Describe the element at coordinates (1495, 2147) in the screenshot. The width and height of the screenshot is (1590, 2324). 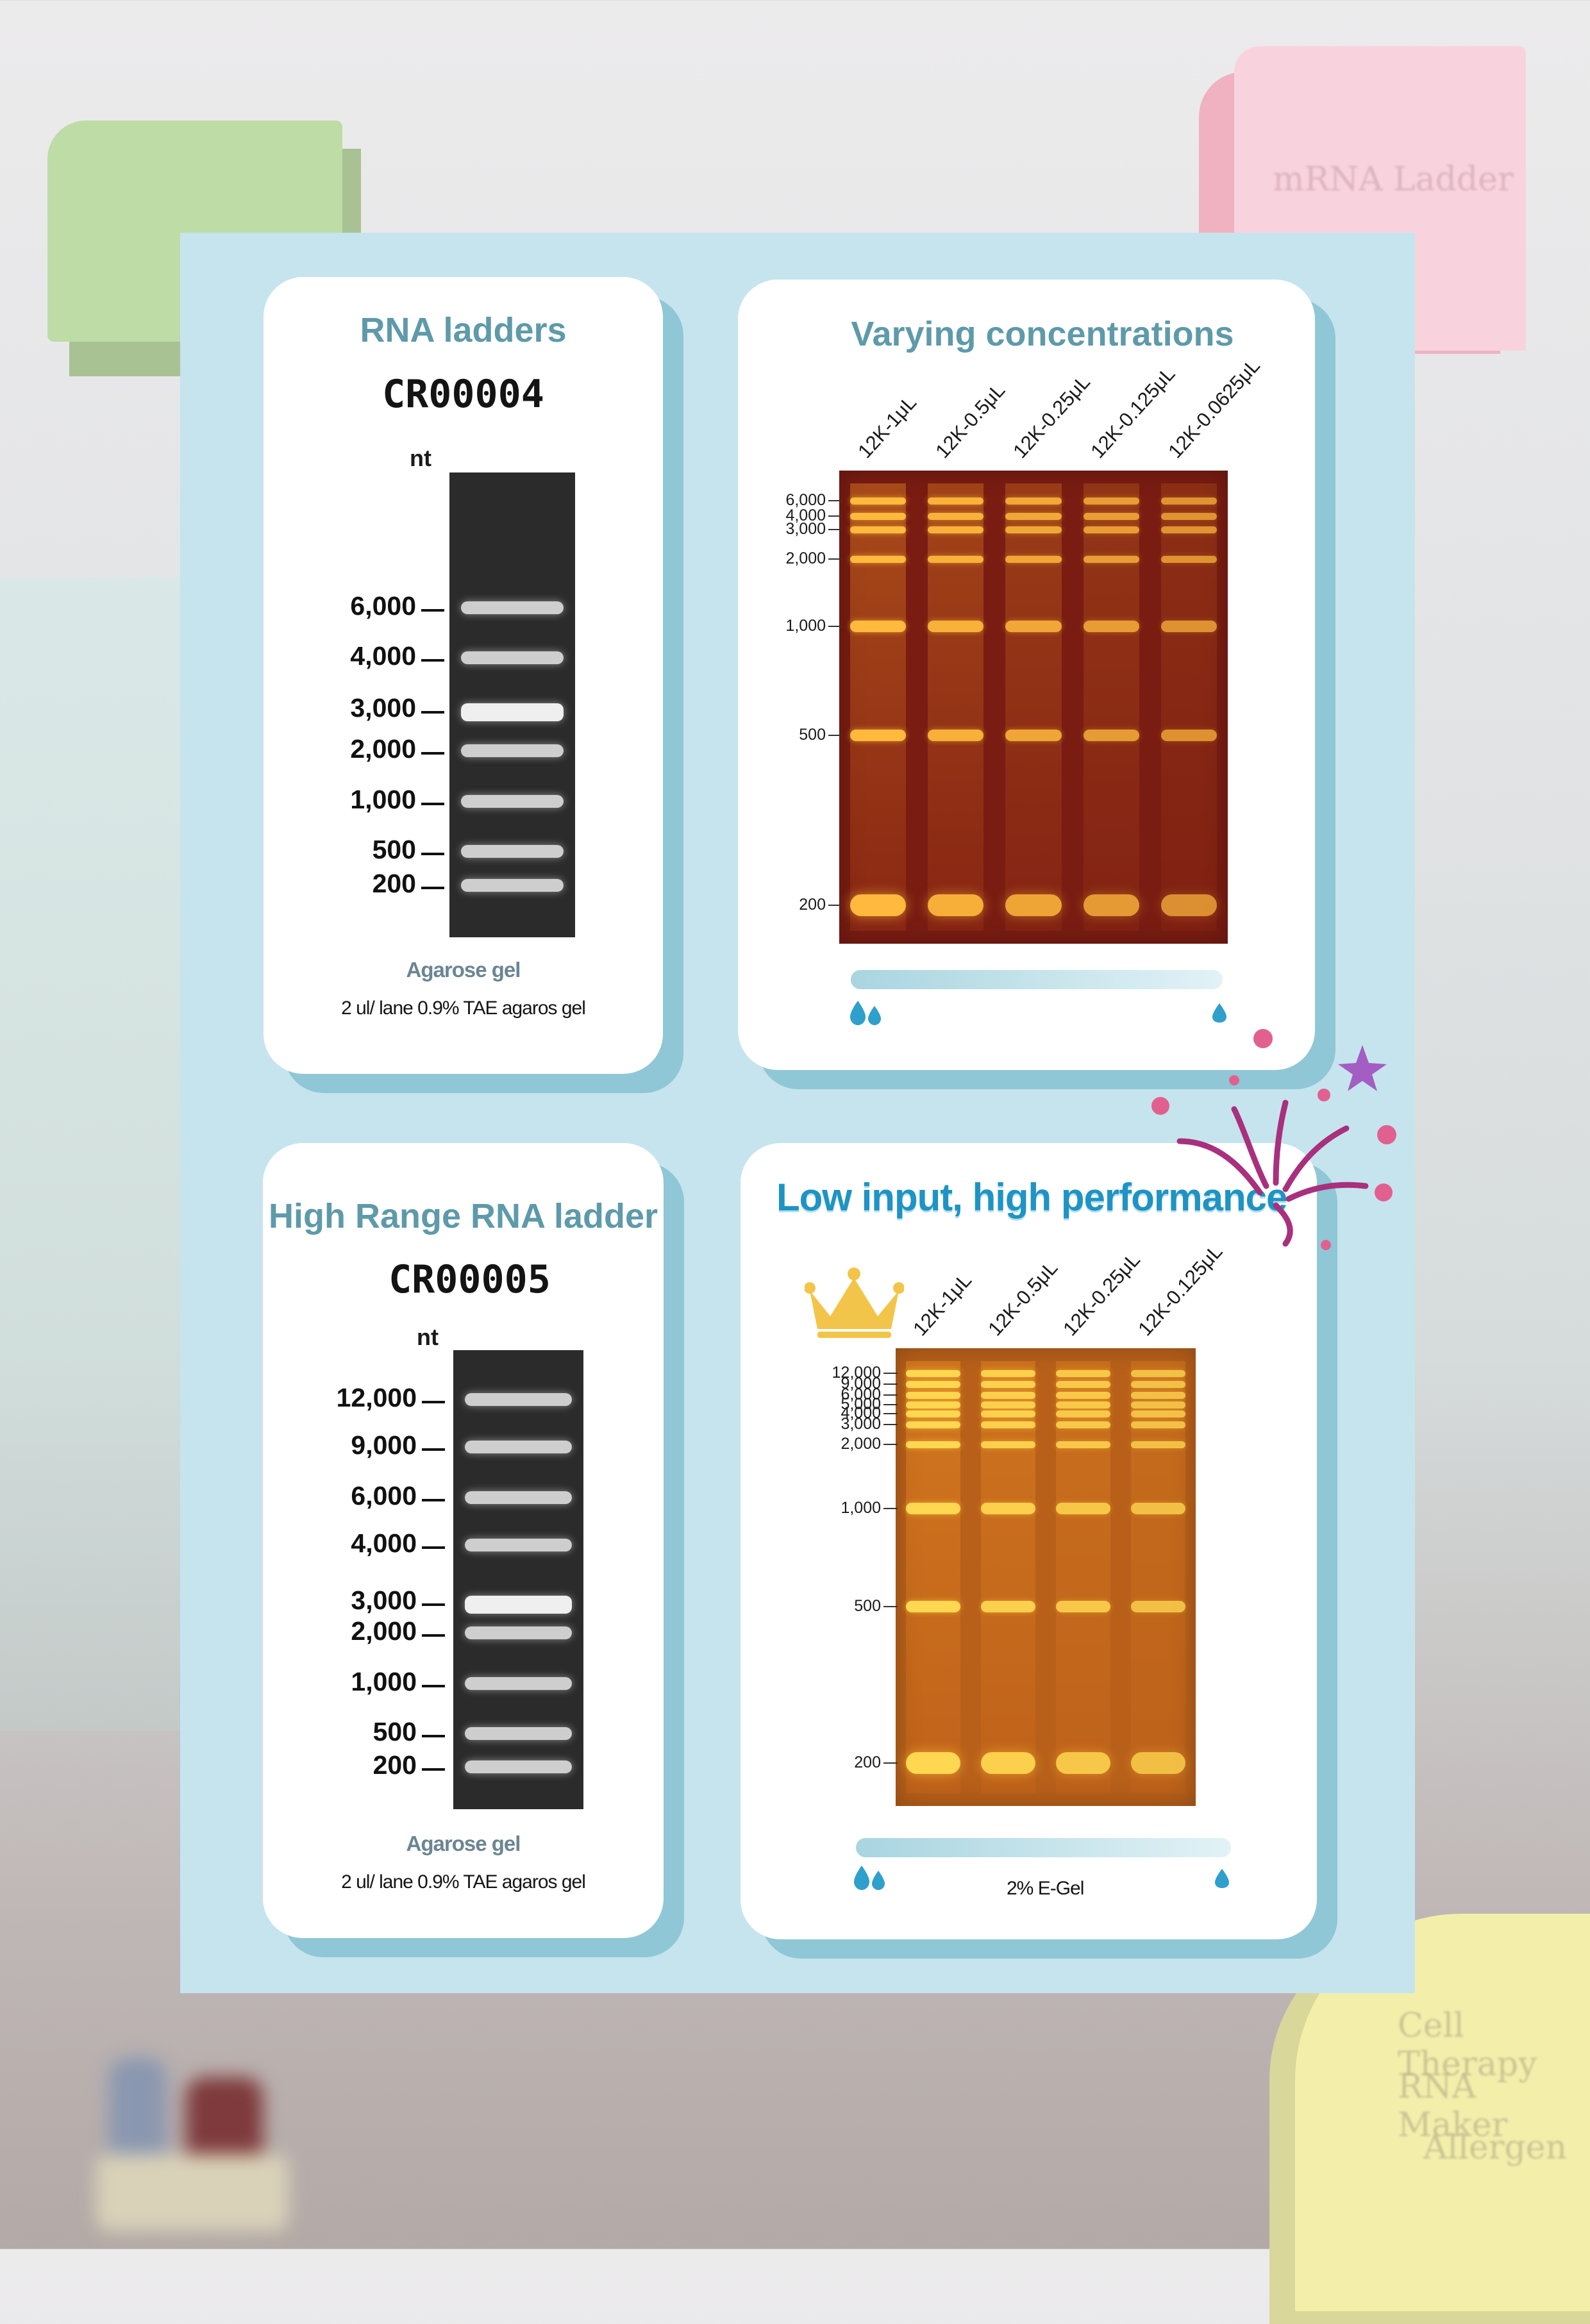
I see `yellow-note-line-3: Allergen` at that location.